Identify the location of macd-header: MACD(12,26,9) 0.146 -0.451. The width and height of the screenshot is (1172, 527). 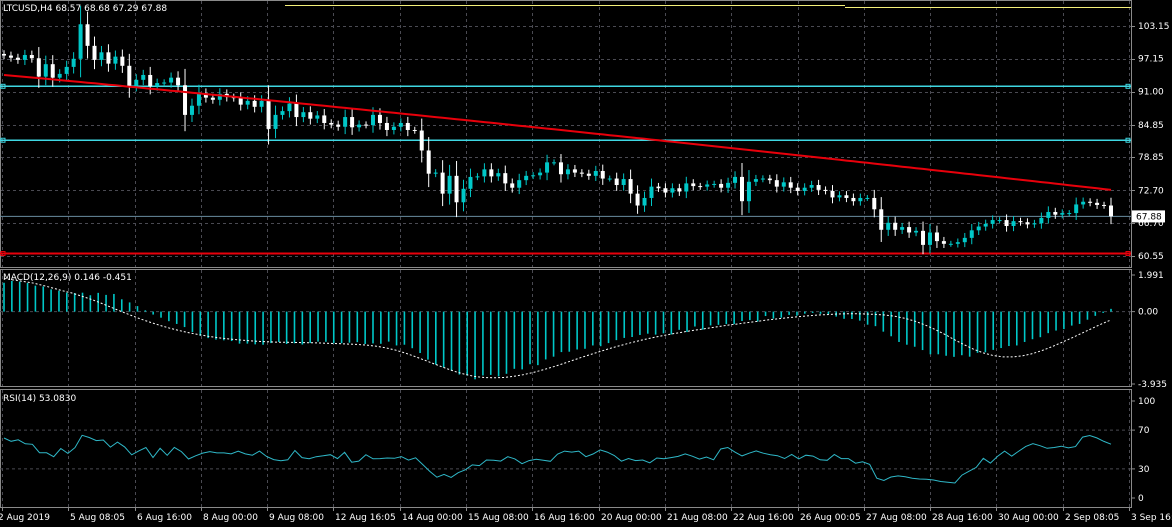
(67, 278).